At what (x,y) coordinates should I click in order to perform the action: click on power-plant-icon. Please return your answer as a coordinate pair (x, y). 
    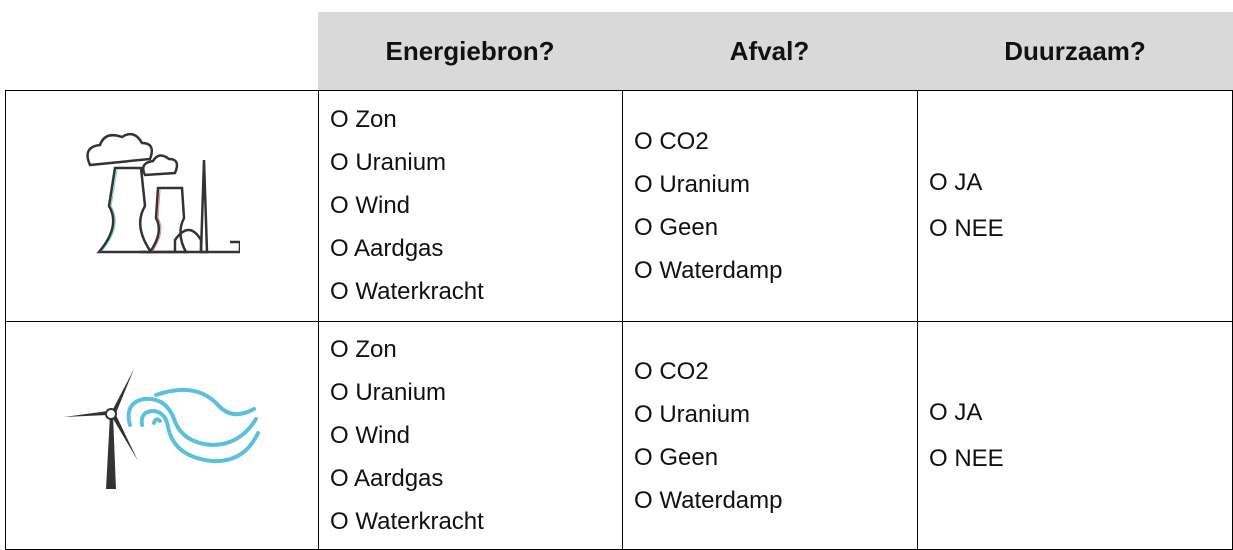
    Looking at the image, I should click on (163, 193).